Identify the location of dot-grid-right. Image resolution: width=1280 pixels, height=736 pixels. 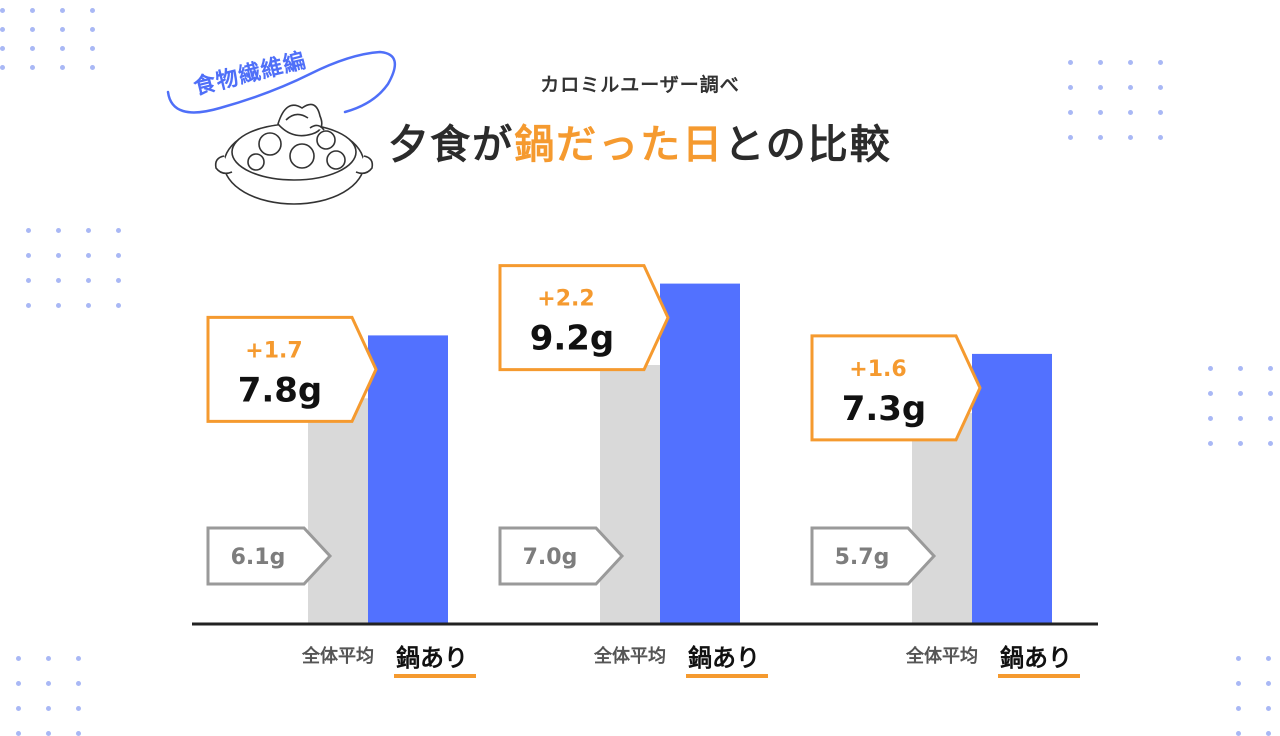
(1244, 406).